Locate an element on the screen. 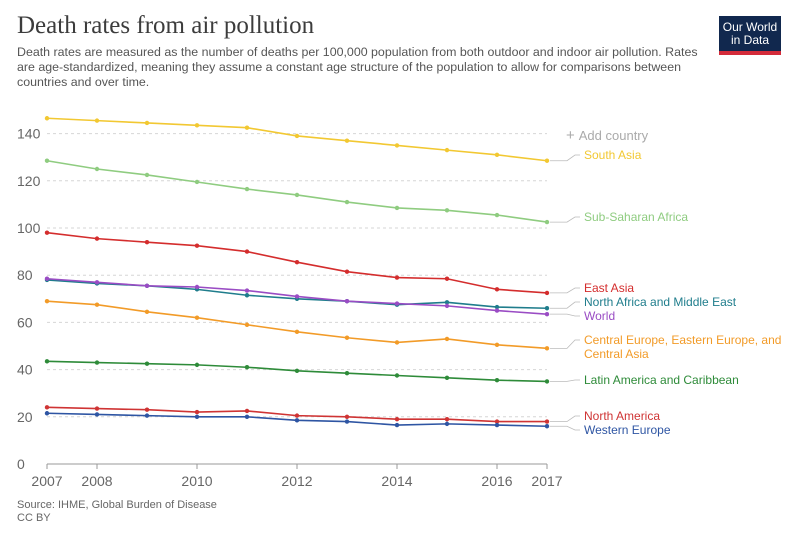 This screenshot has width=801, height=537. series-label: Central Europe, Eastern Europe, and is located at coordinates (682, 340).